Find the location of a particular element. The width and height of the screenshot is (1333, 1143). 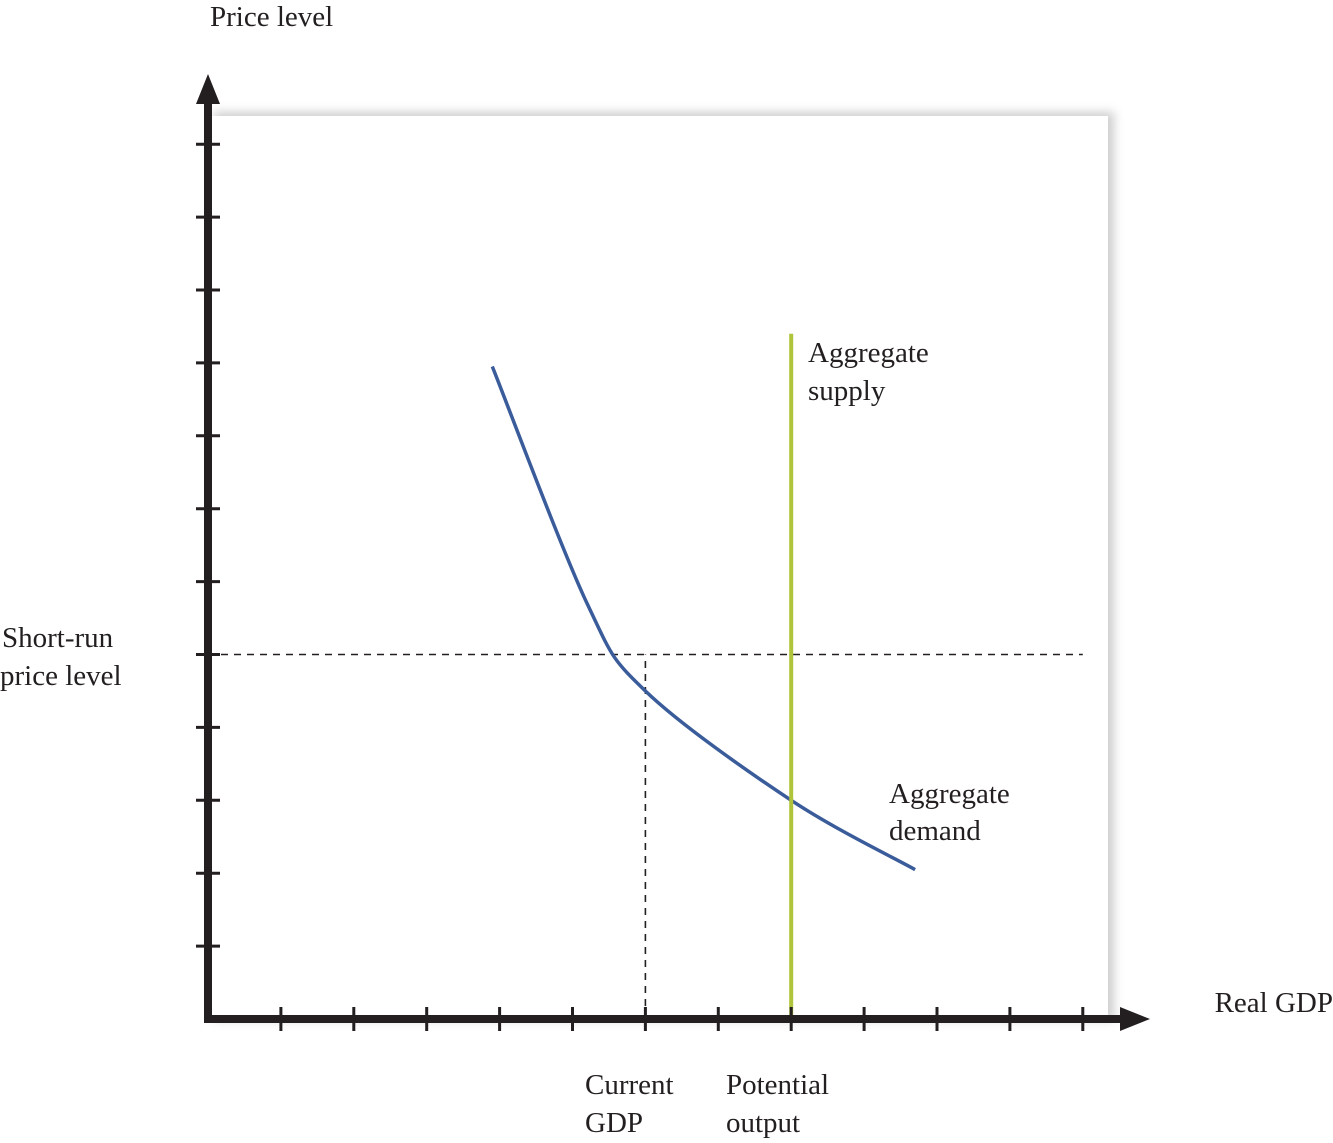

x-axis-arrow-icon is located at coordinates (1135, 1019).